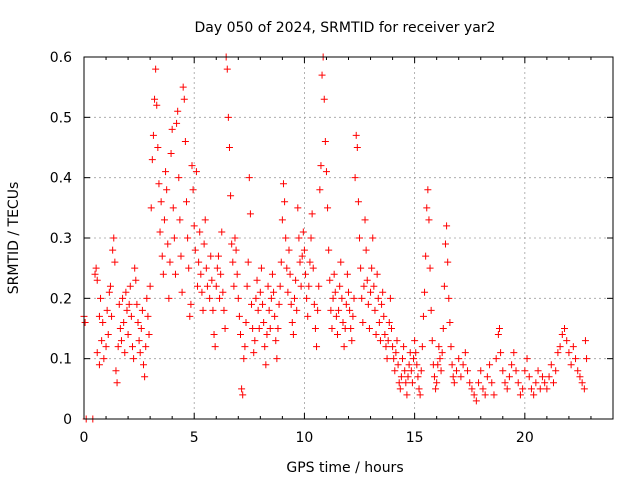 This screenshot has width=640, height=480. What do you see at coordinates (307, 438) in the screenshot?
I see `x-tick-labels: 0 5 10 15 20` at bounding box center [307, 438].